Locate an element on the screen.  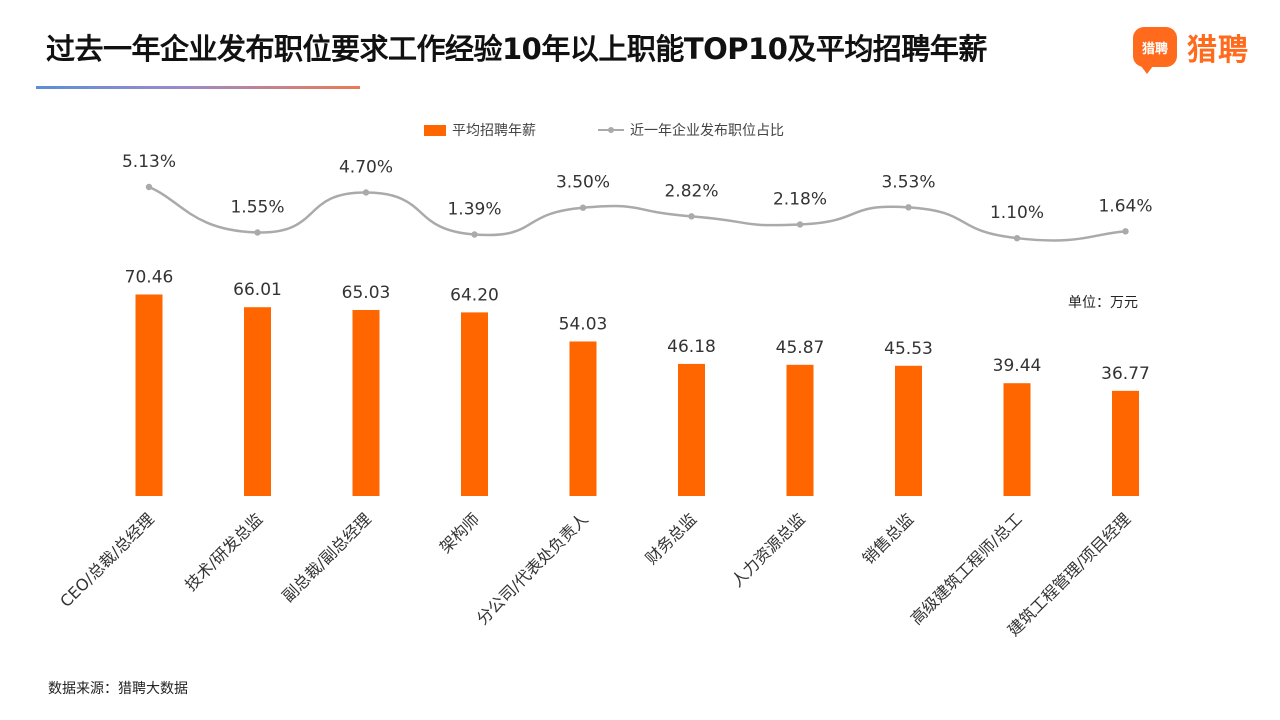
legend-line-swatch is located at coordinates (611, 130).